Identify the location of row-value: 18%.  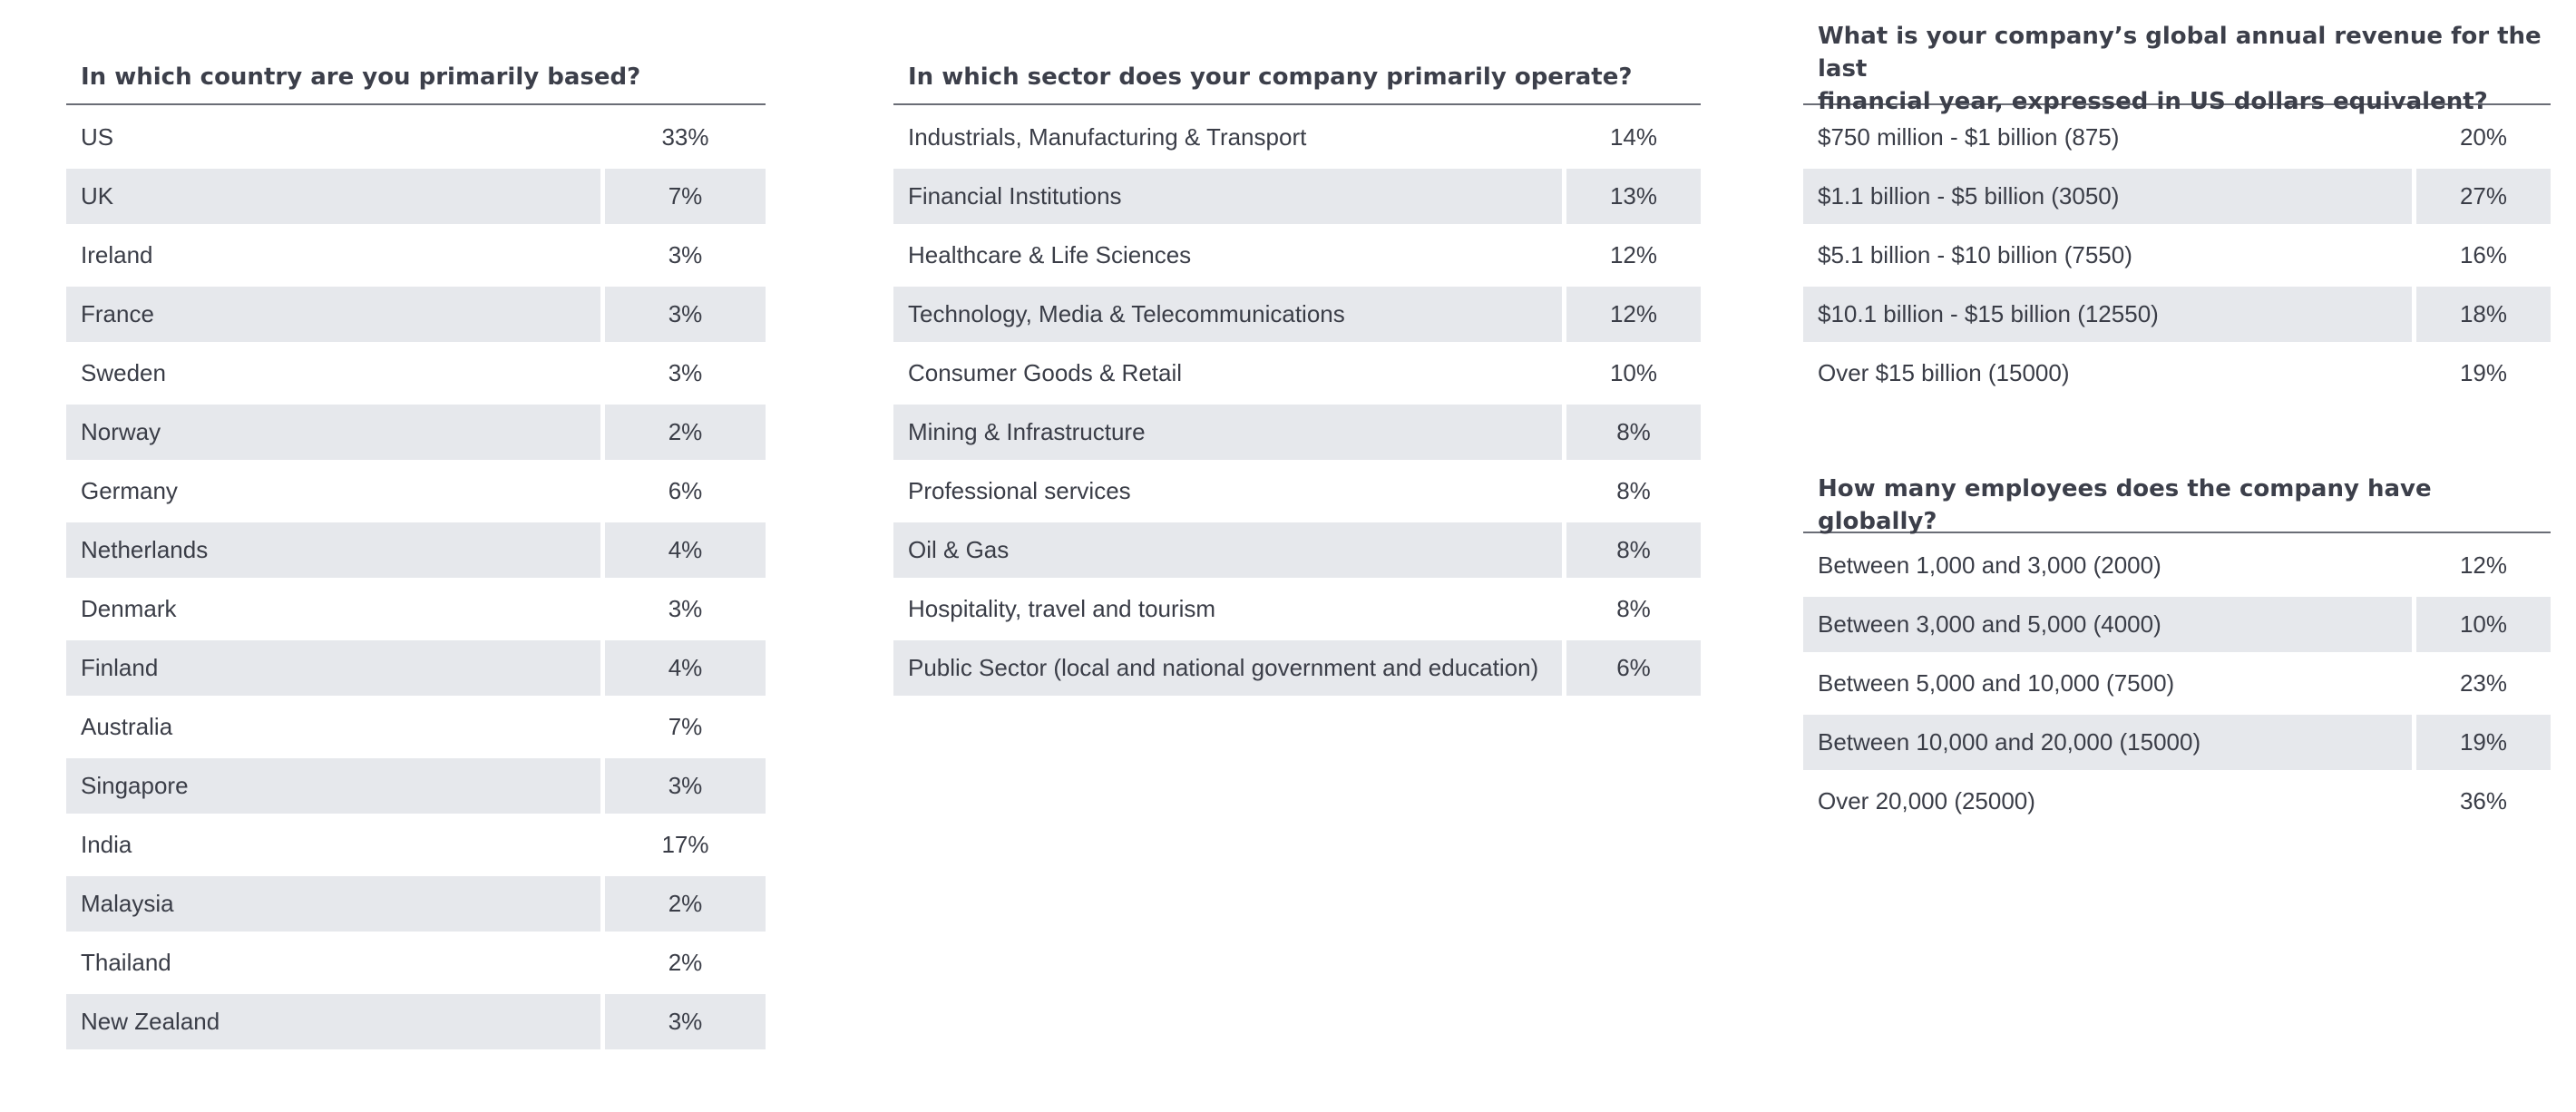
(2483, 314).